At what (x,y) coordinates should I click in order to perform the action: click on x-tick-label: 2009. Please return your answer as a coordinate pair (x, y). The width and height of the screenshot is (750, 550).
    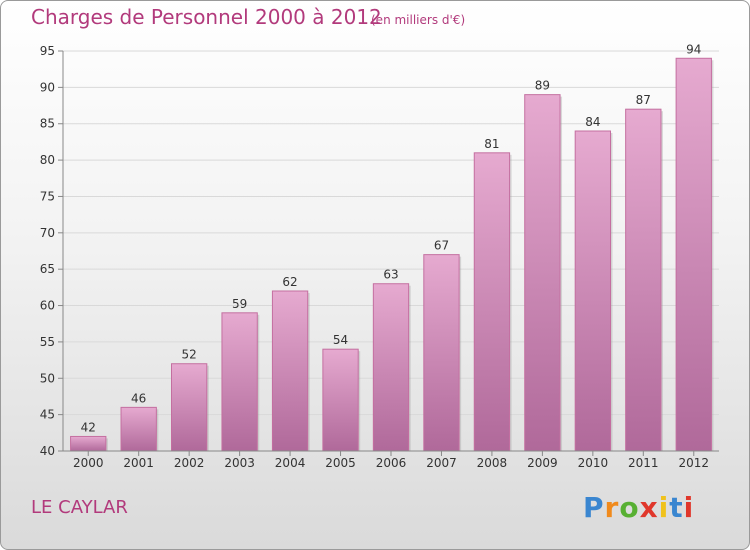
    Looking at the image, I should click on (542, 463).